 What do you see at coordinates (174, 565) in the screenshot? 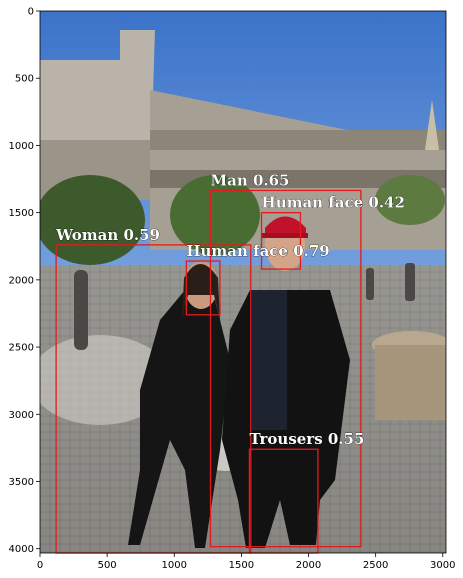
I see `x-tick-label: 1000` at bounding box center [174, 565].